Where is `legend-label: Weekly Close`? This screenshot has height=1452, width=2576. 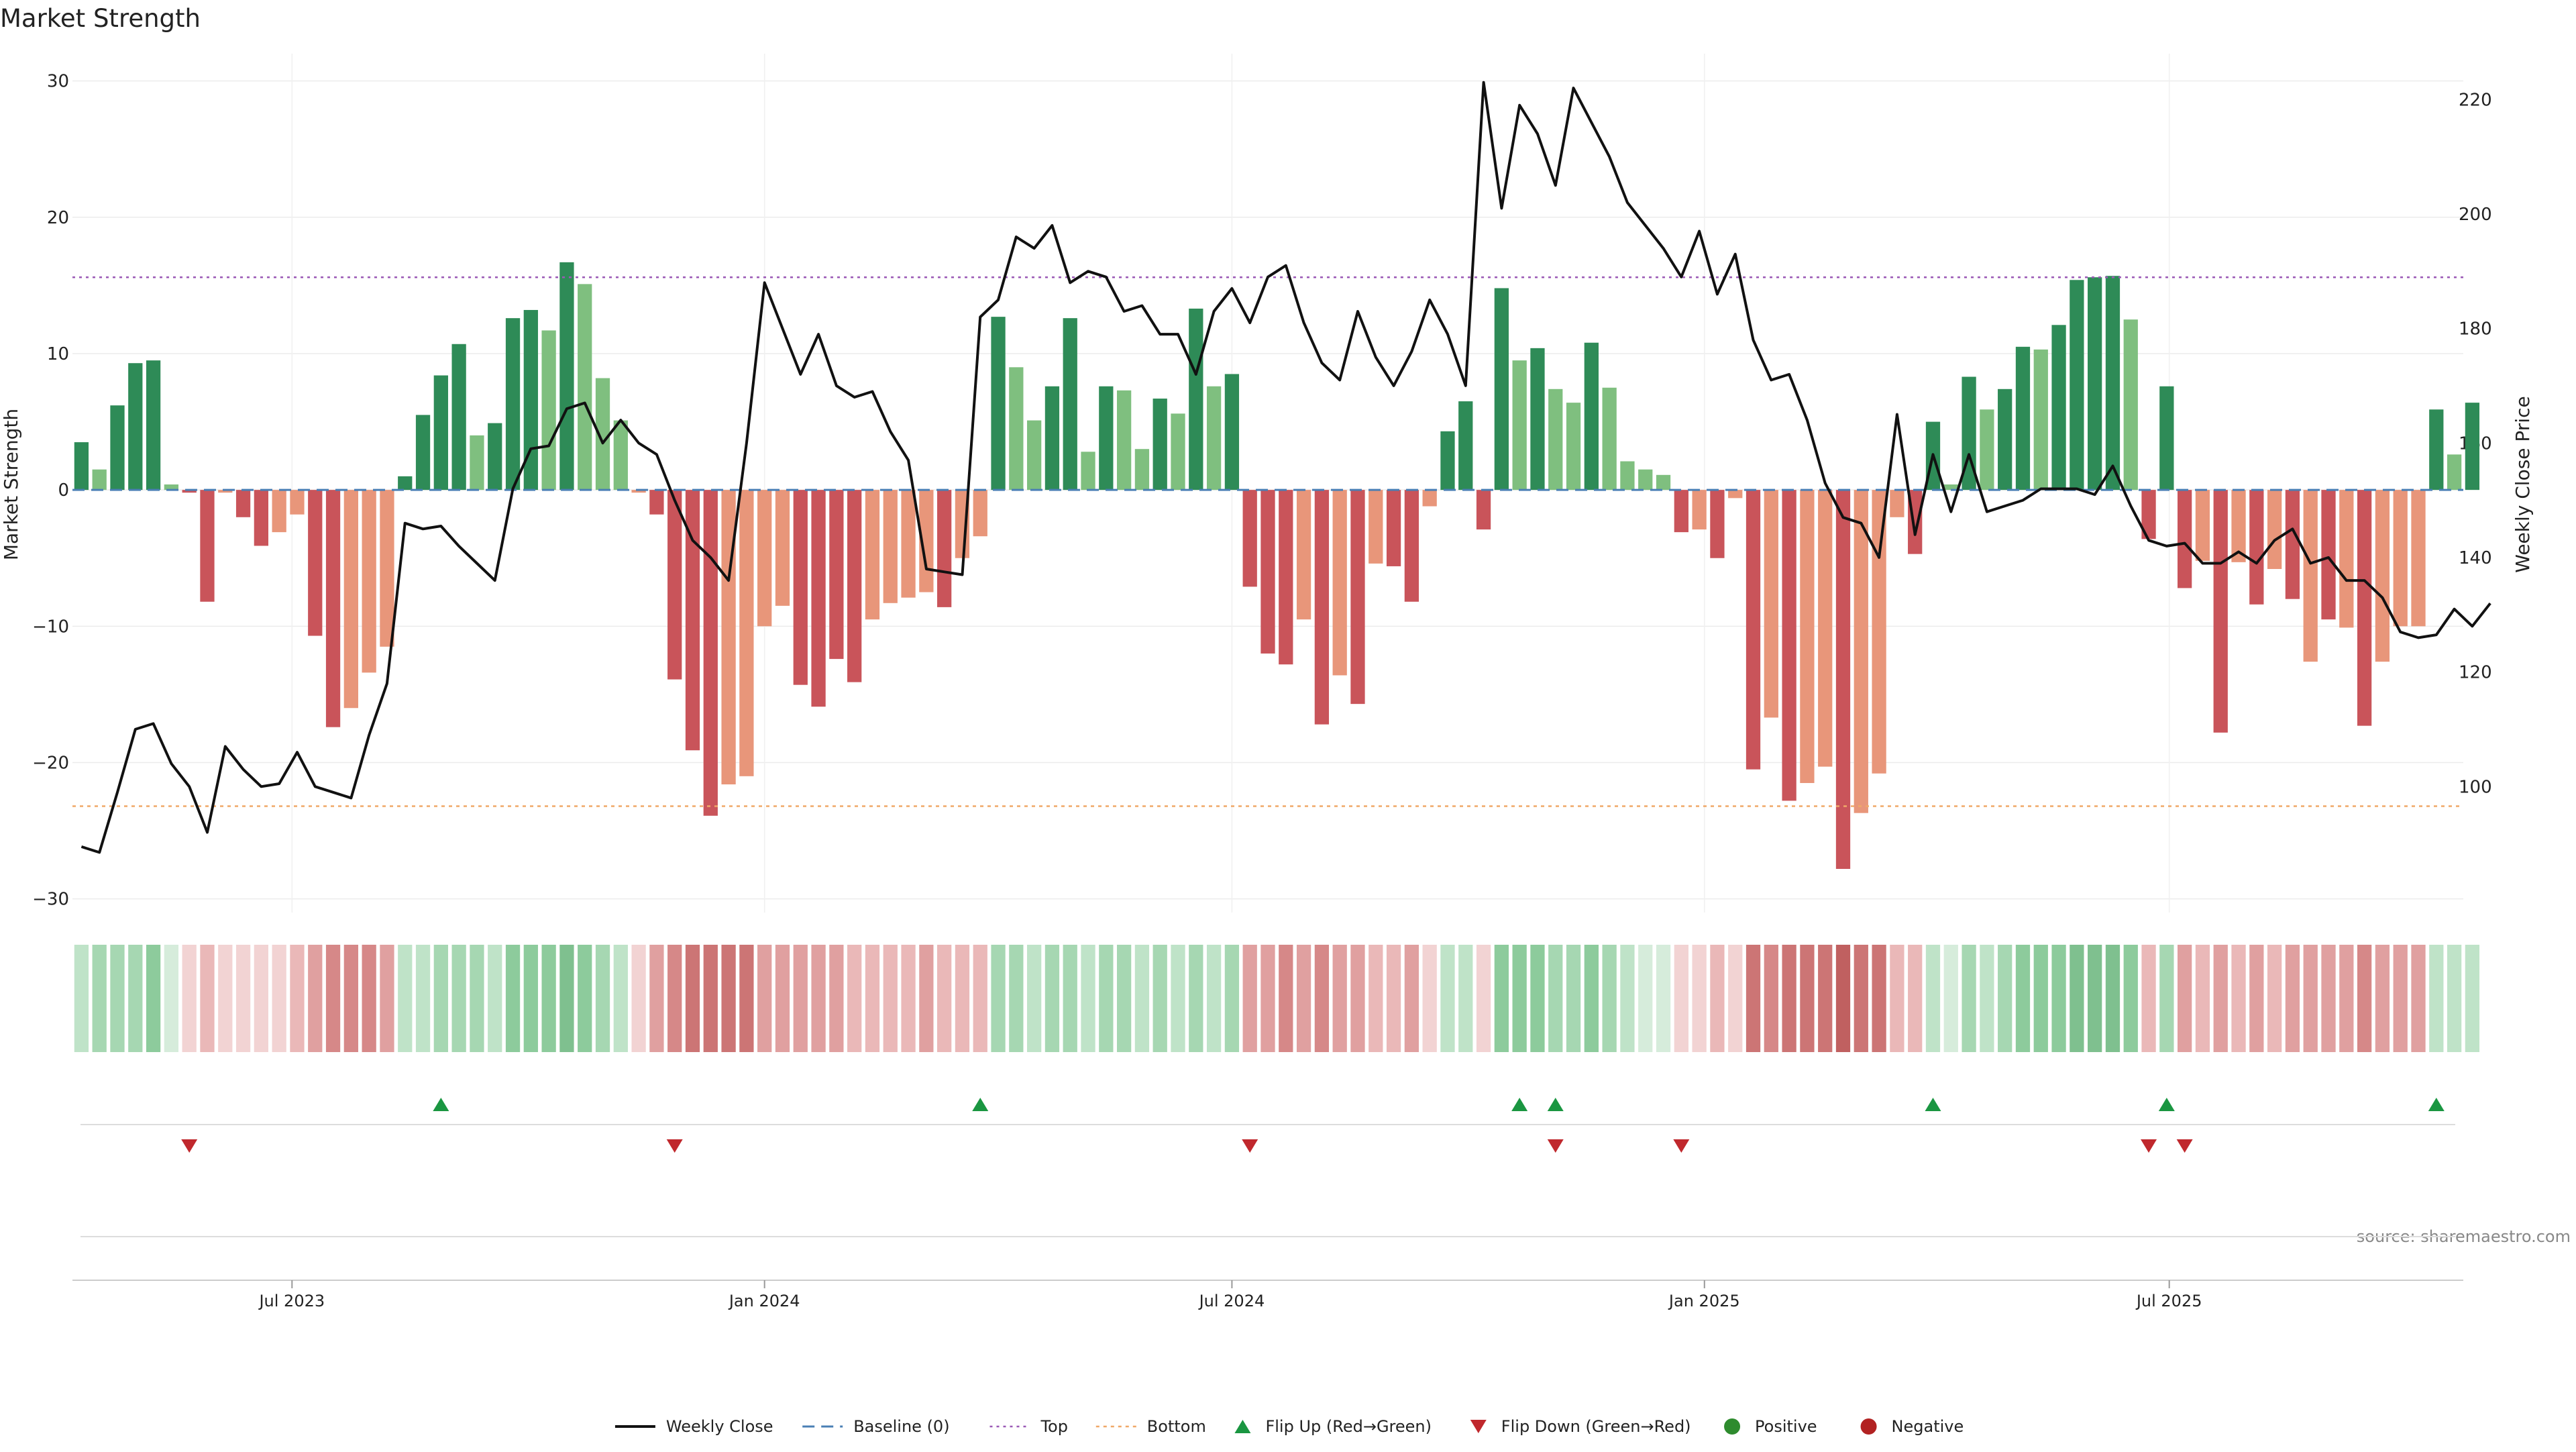 legend-label: Weekly Close is located at coordinates (719, 1426).